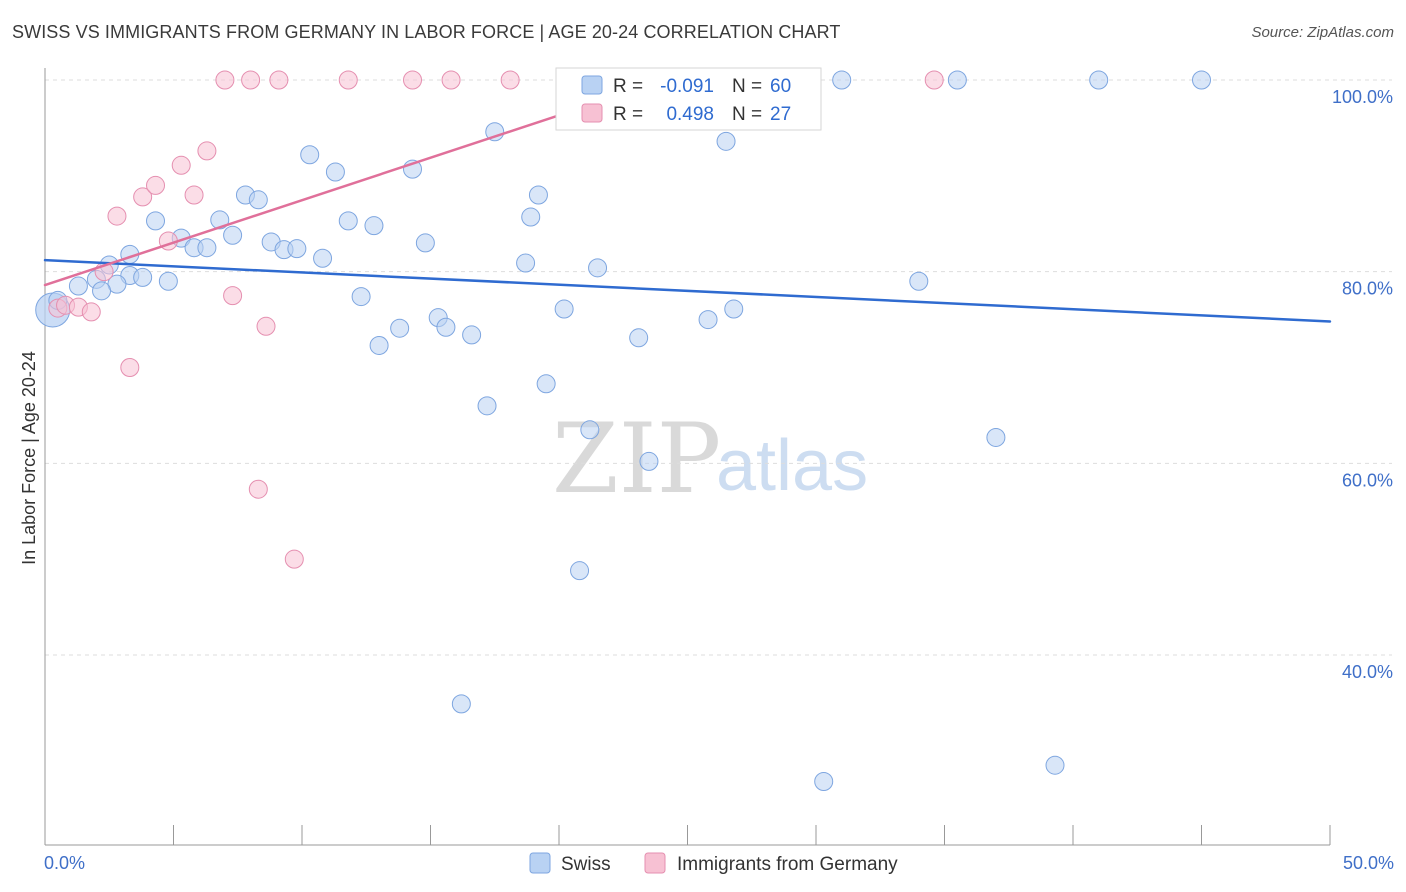  What do you see at coordinates (1362, 384) in the screenshot?
I see `y-axis-tick-labels: 40.0% 60.0% 80.0% 100.0%` at bounding box center [1362, 384].